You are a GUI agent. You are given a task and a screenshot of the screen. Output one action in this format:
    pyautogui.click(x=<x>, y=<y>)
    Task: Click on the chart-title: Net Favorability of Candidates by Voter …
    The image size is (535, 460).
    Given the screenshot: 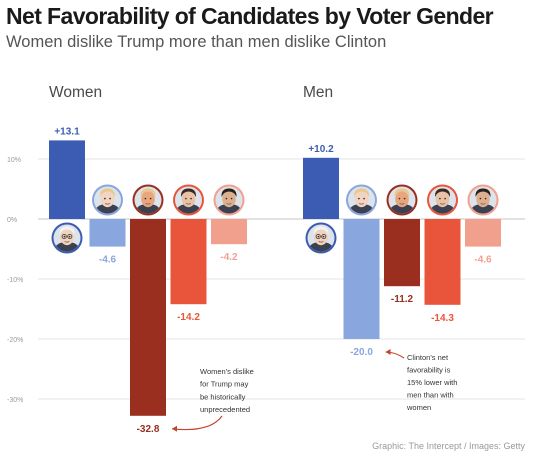 What is the action you would take?
    pyautogui.click(x=250, y=16)
    